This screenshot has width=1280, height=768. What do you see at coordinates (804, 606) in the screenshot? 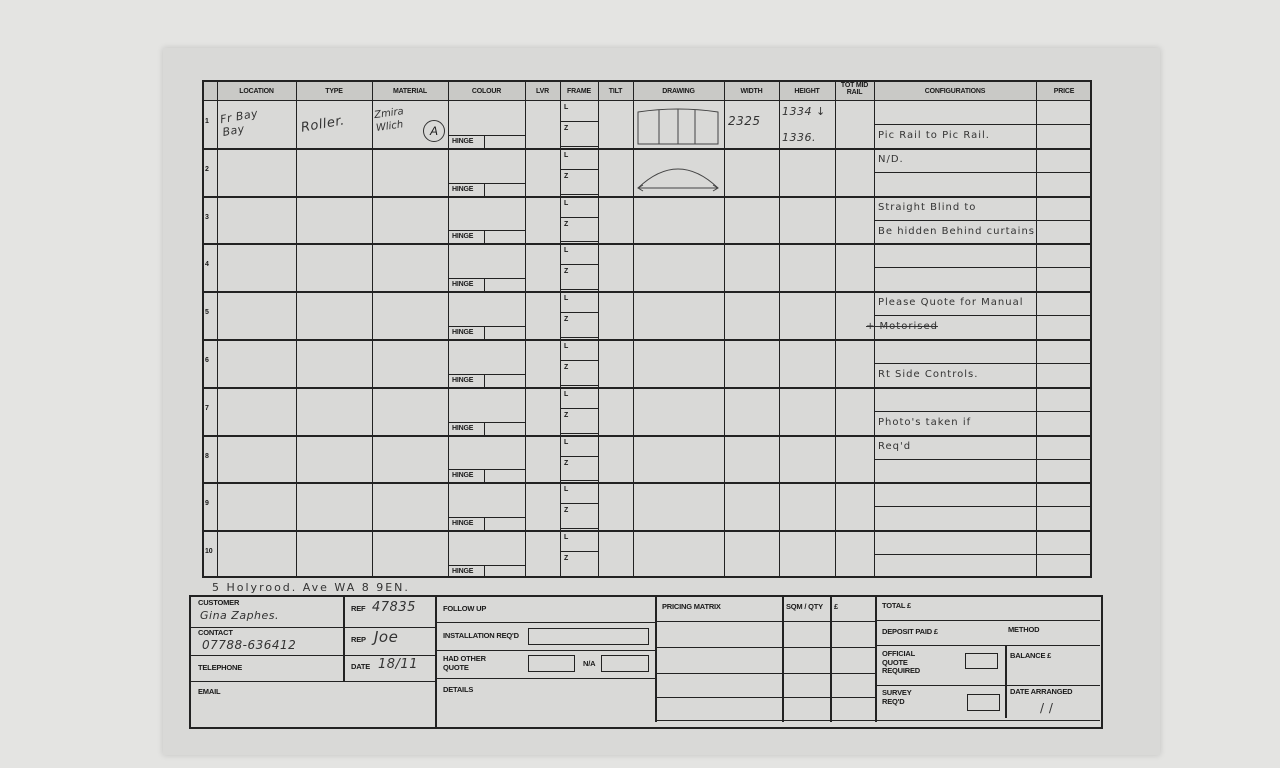
I see `sqm-qty-label: SQM / QTY` at bounding box center [804, 606].